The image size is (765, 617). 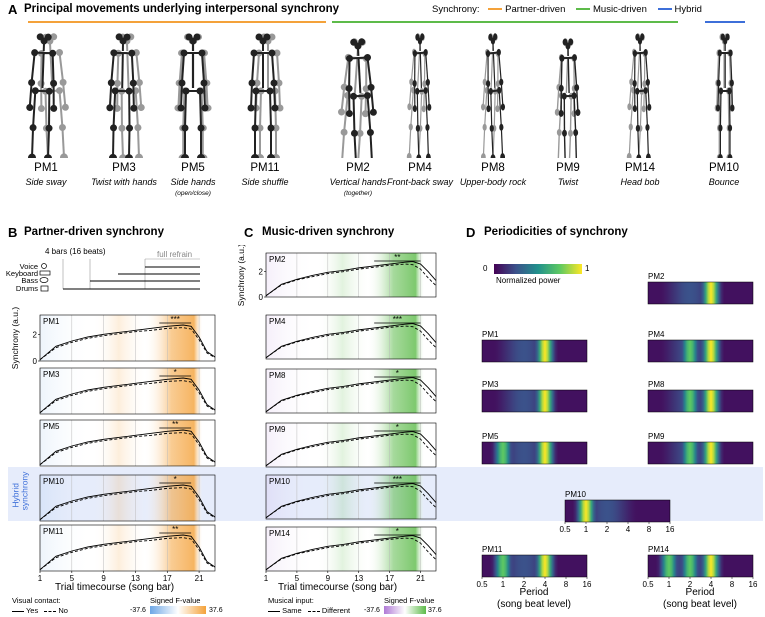 What do you see at coordinates (566, 584) in the screenshot?
I see `heatmap-tick: 8` at bounding box center [566, 584].